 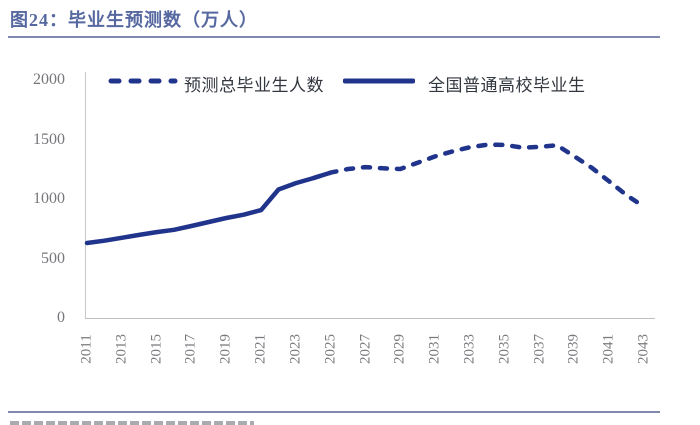 What do you see at coordinates (121, 349) in the screenshot?
I see `x-tick-label: 2013` at bounding box center [121, 349].